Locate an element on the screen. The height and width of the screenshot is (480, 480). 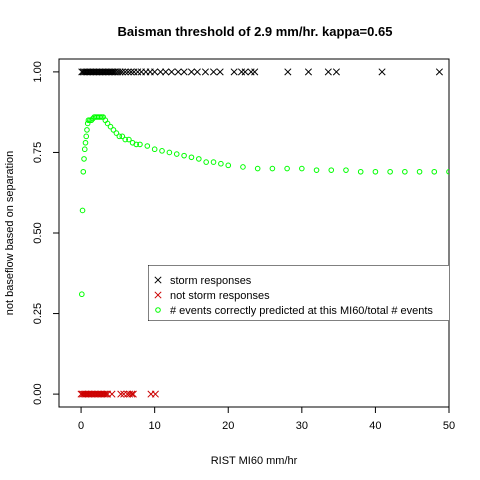
y-tick-label: 0.00 is located at coordinates (38, 393).